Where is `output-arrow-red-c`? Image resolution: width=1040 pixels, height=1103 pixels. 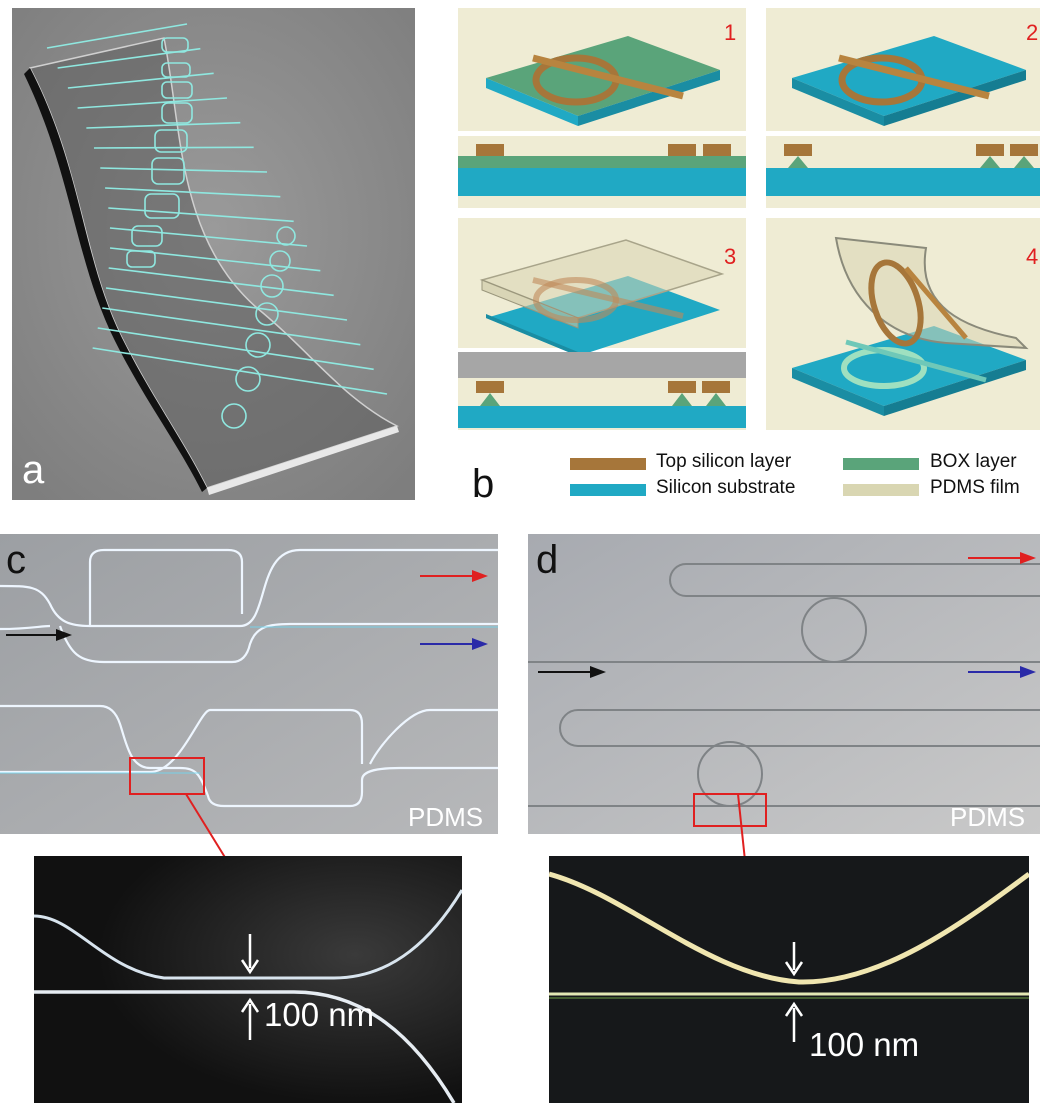 output-arrow-red-c is located at coordinates (480, 576).